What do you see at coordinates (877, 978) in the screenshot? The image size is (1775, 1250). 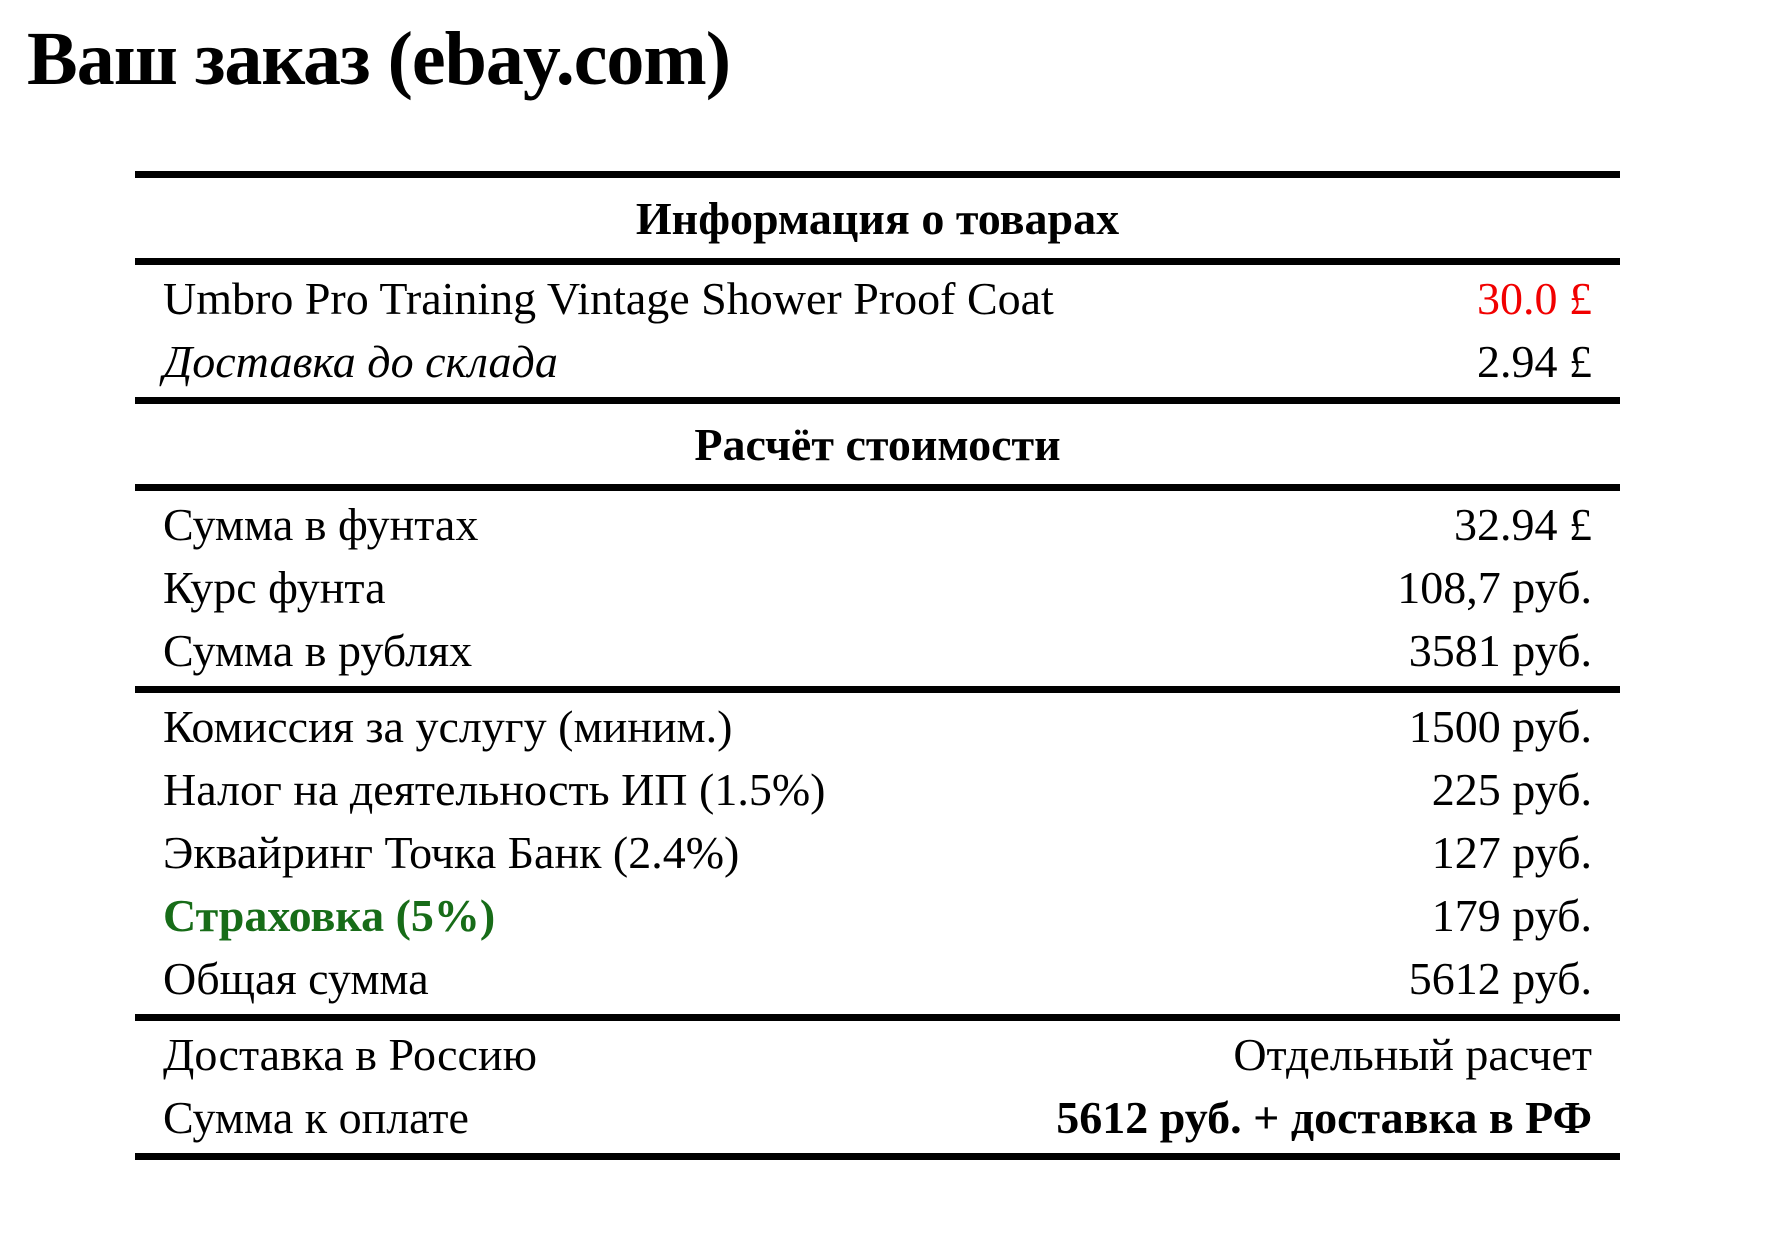 I see `table-row: Общая сумма 5612 руб.` at bounding box center [877, 978].